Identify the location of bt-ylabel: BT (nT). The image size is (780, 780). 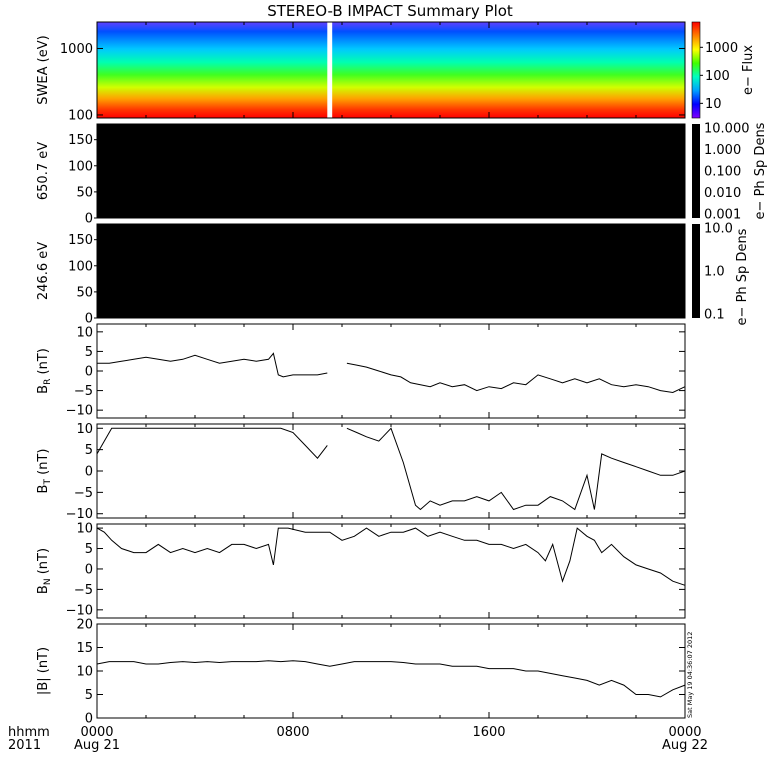
(44, 471).